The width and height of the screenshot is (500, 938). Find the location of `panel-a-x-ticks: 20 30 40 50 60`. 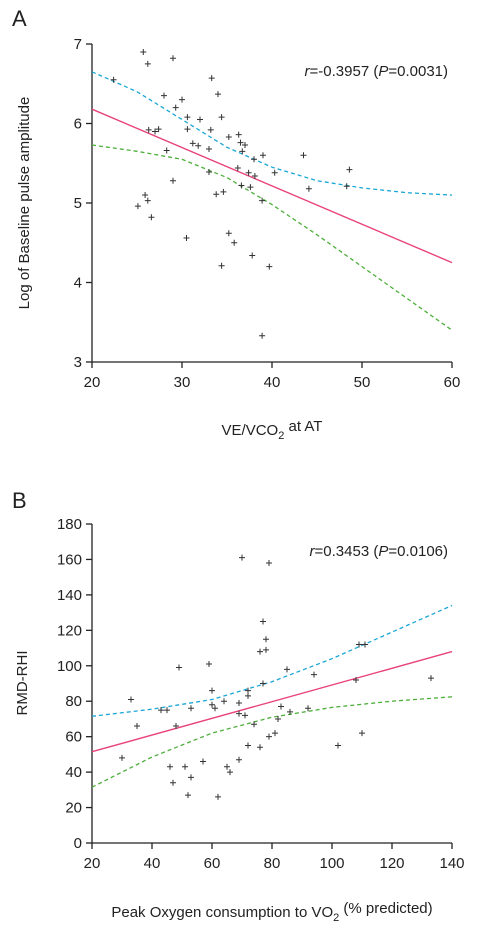

panel-a-x-ticks: 20 30 40 50 60 is located at coordinates (272, 376).